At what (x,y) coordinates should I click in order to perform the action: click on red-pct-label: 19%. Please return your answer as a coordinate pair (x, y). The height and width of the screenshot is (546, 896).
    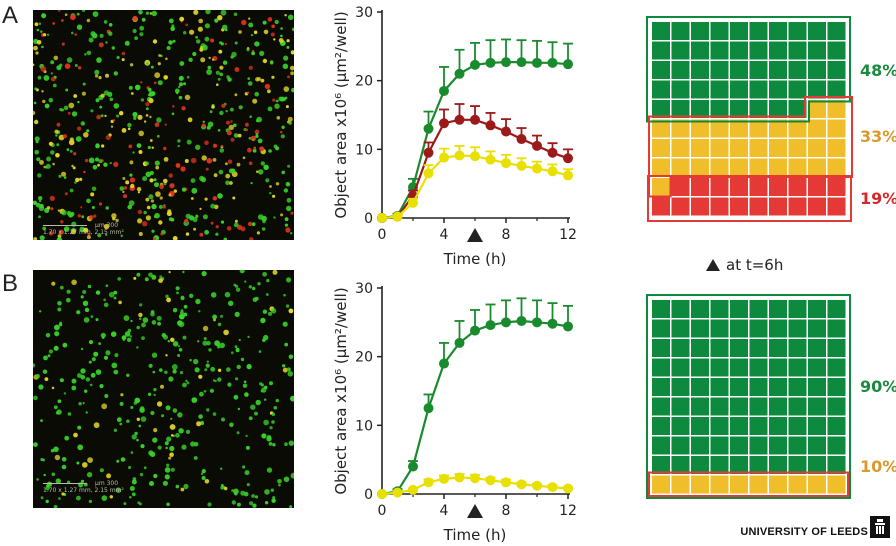
    Looking at the image, I should click on (878, 198).